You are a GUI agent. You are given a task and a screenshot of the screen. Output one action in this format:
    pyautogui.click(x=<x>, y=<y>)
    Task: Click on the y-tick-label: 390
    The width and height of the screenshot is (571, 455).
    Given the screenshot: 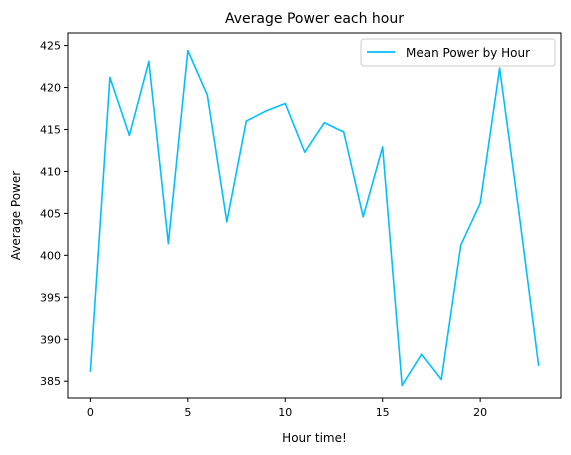 What is the action you would take?
    pyautogui.click(x=50, y=339)
    